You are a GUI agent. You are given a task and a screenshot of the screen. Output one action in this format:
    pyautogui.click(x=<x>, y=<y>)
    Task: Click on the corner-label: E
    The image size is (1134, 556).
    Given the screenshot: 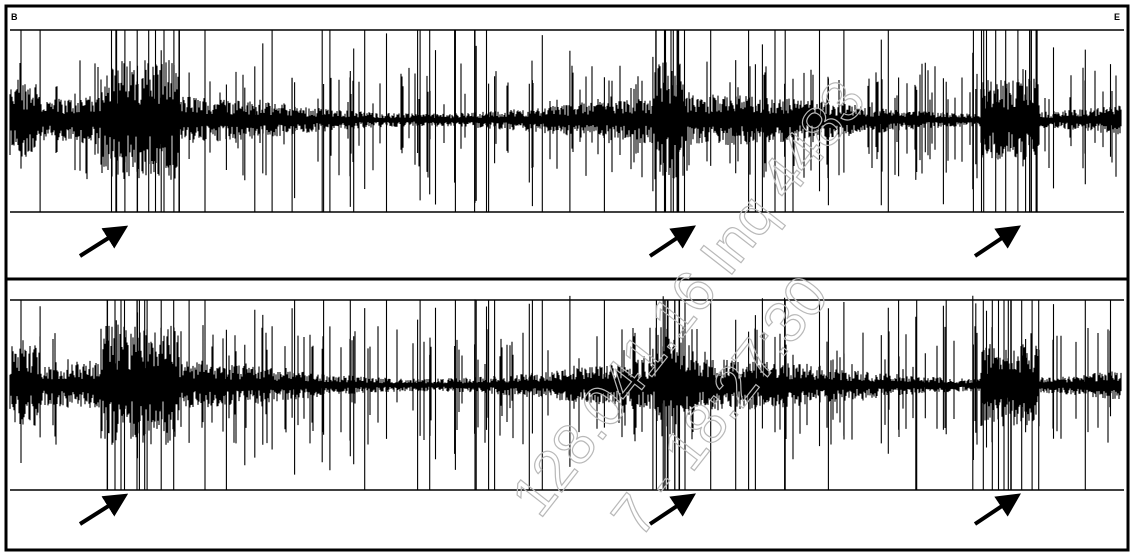 What is the action you would take?
    pyautogui.click(x=1117, y=17)
    